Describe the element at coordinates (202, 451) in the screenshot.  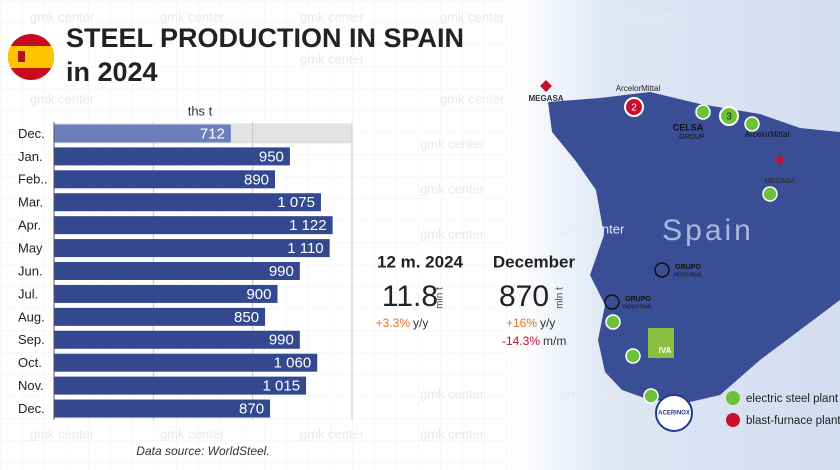
I see `source: Data source: WorldSteel.` at that location.